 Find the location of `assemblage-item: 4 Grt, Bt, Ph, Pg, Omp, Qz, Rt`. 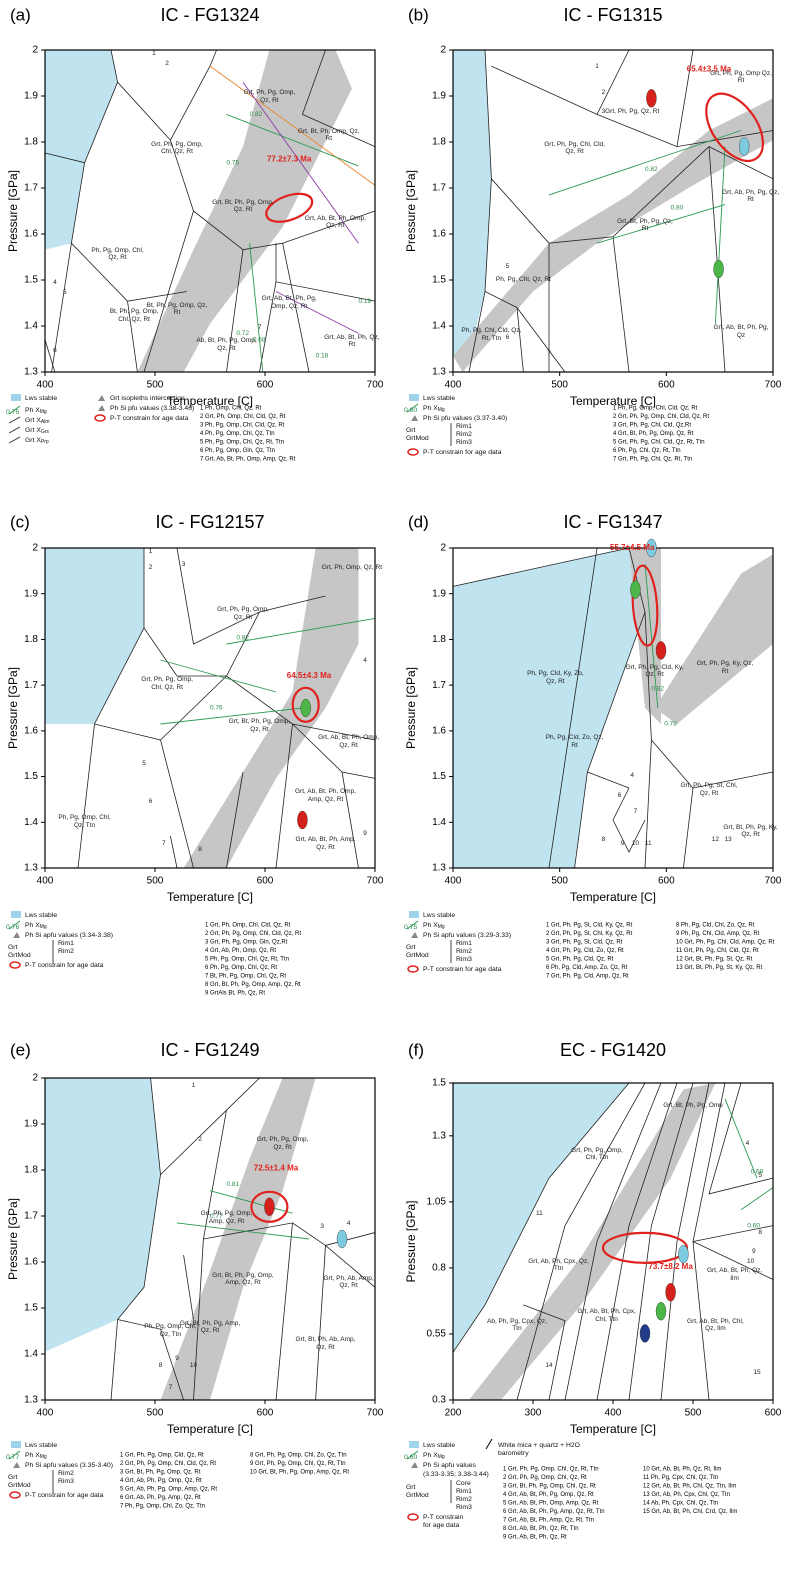

assemblage-item: 4 Grt, Bt, Ph, Pg, Omp, Qz, Rt is located at coordinates (653, 434).